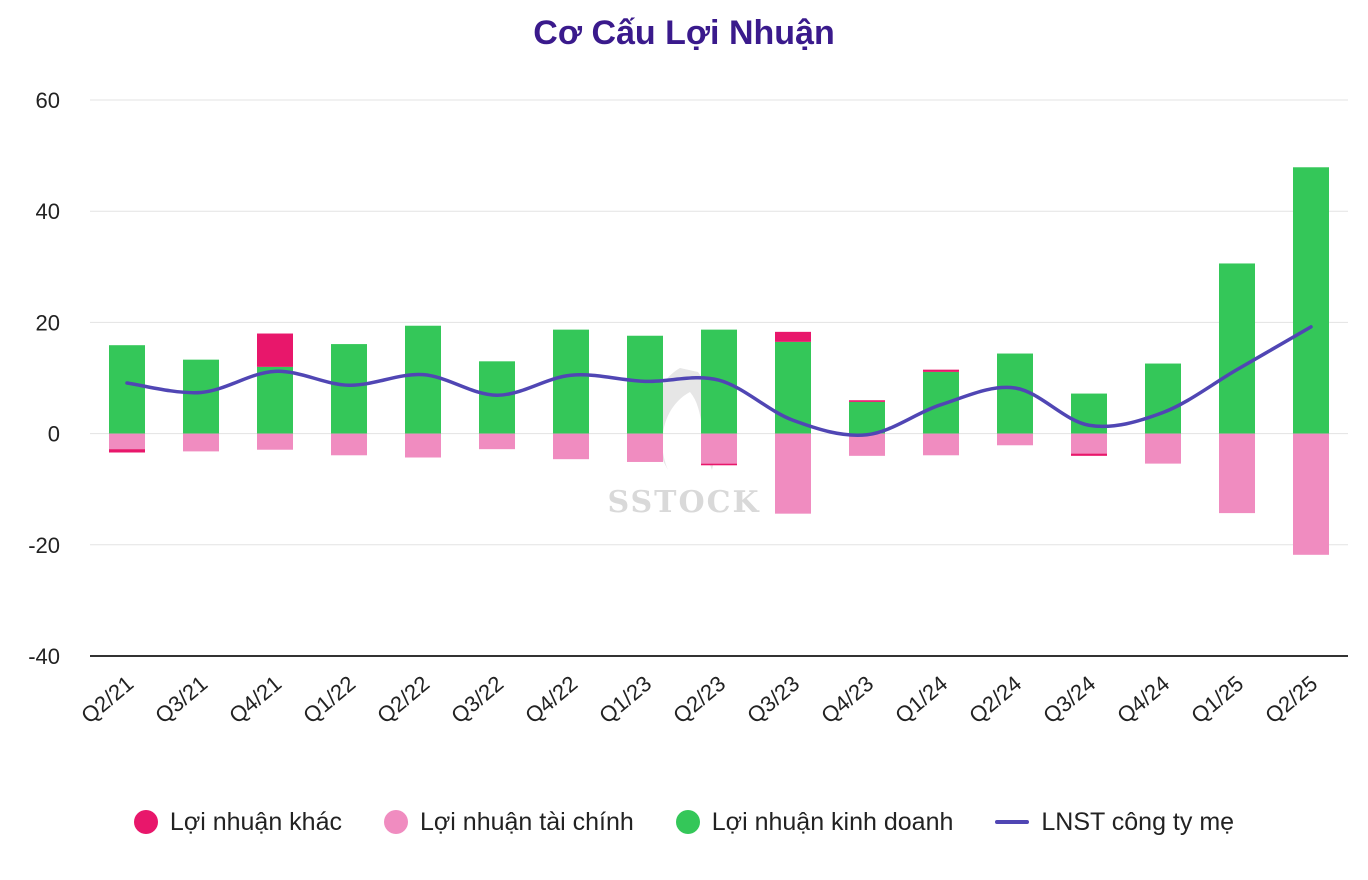 The image size is (1368, 880). Describe the element at coordinates (477, 700) in the screenshot. I see `x-tick-label: Q3/22` at that location.